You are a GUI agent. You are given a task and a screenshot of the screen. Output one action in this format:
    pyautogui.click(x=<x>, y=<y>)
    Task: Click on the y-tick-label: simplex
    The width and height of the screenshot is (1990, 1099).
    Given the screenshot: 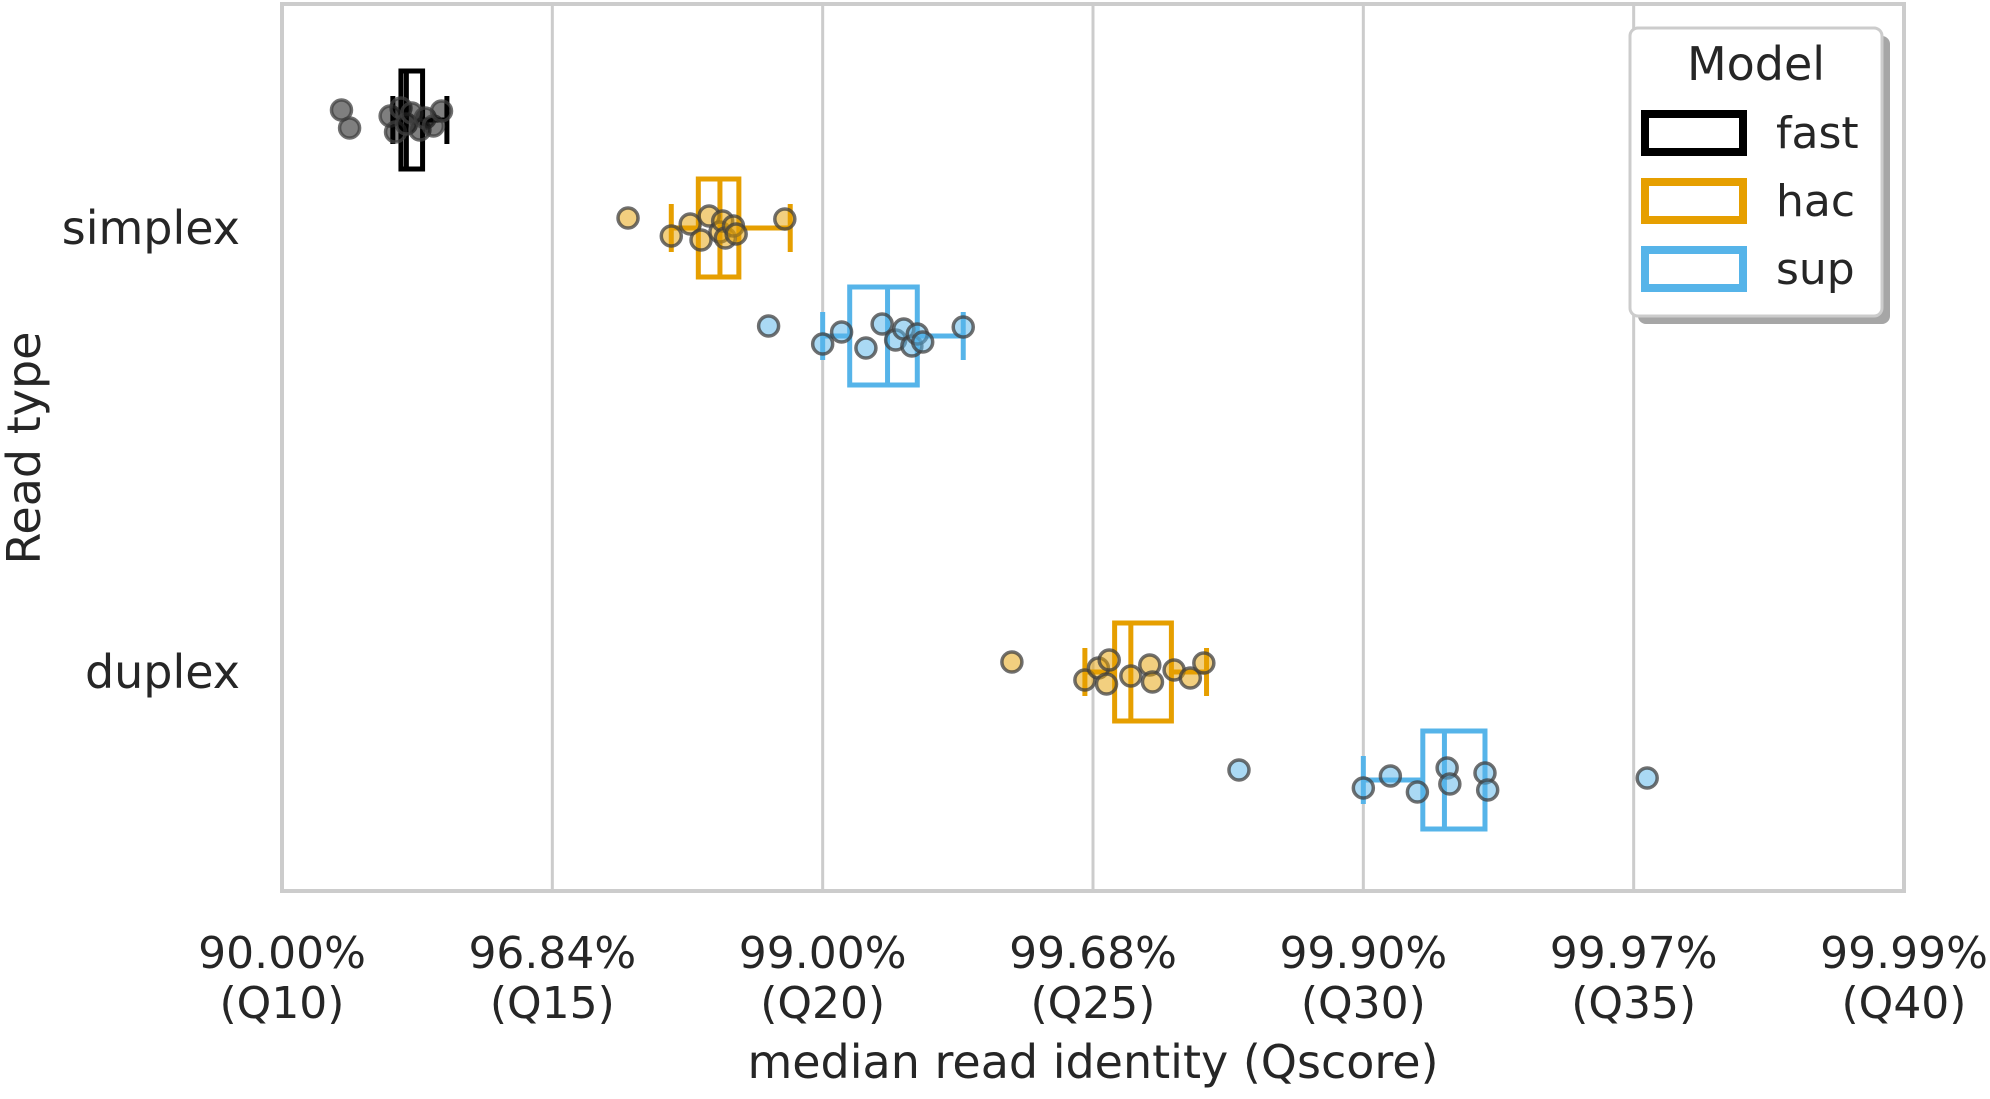 What is the action you would take?
    pyautogui.click(x=151, y=228)
    